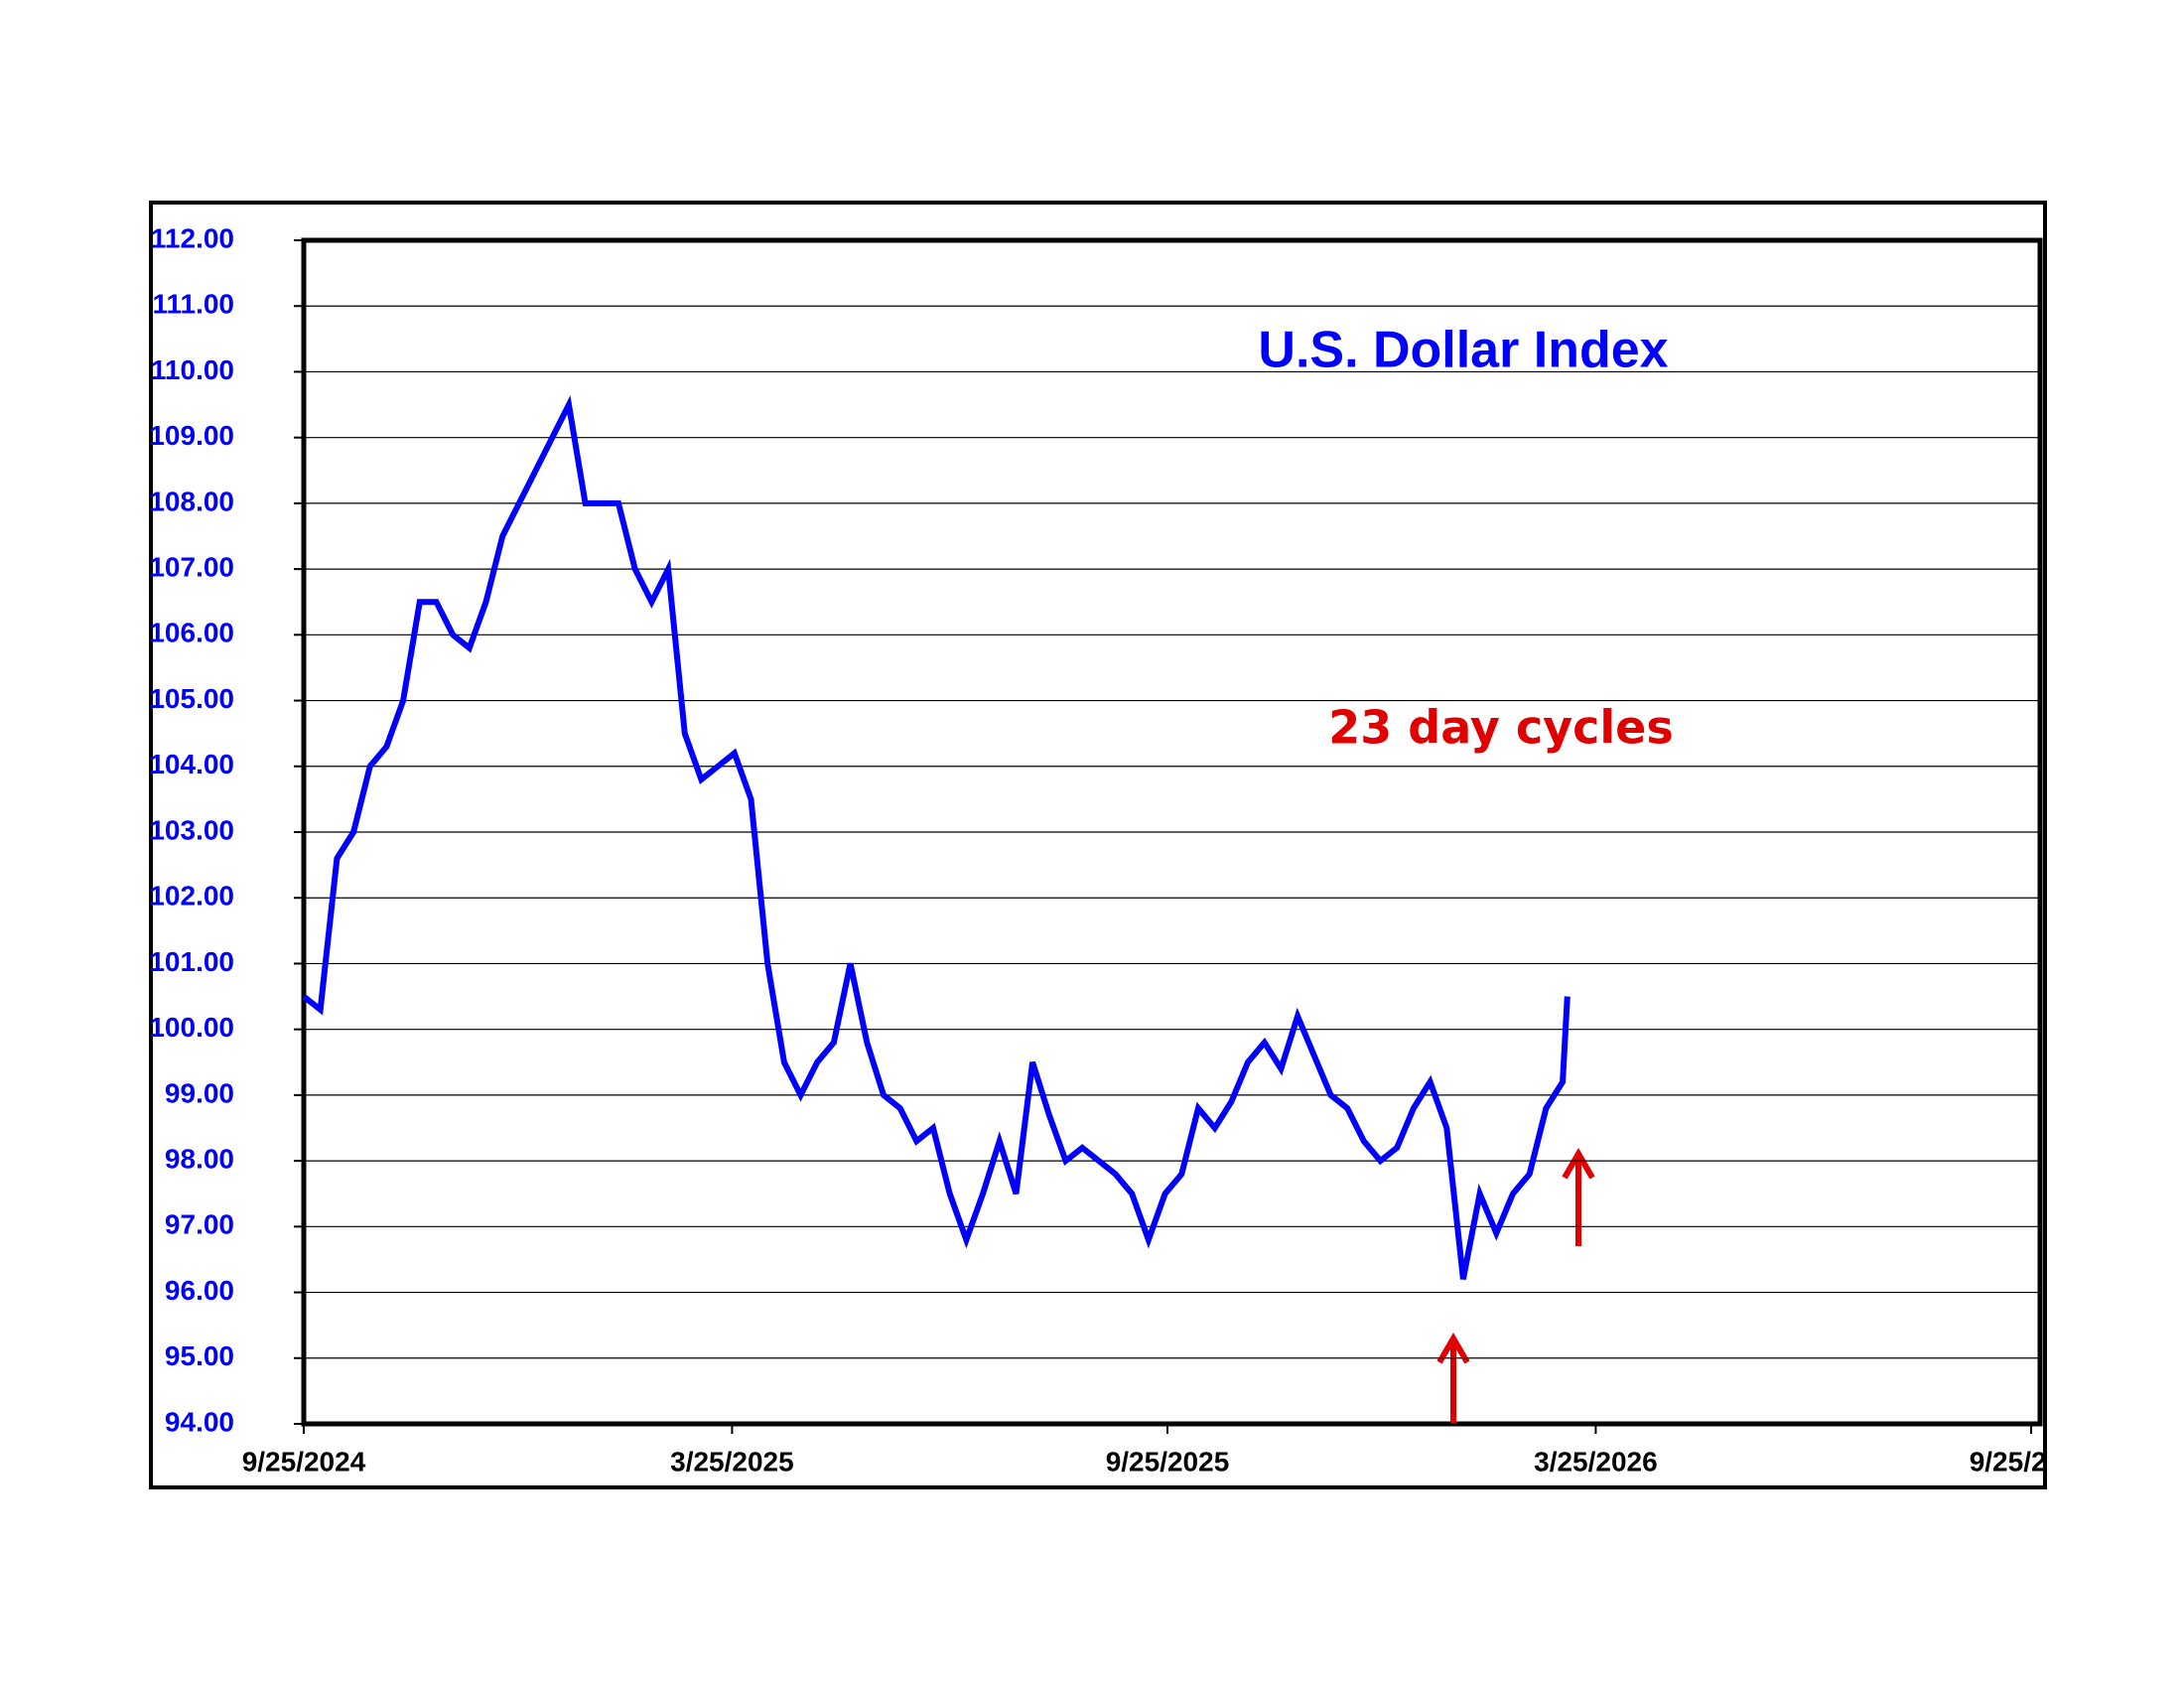 This screenshot has width=2184, height=1688. What do you see at coordinates (191, 961) in the screenshot?
I see `y-tick-label: 101.00` at bounding box center [191, 961].